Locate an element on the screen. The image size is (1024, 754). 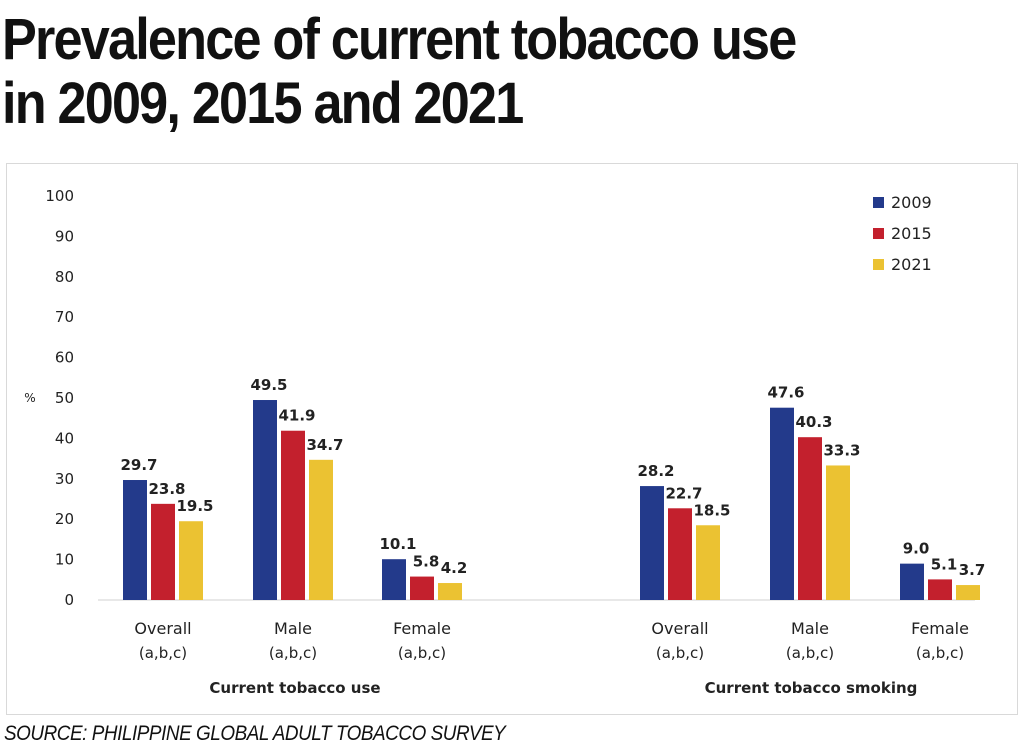
legend-label-2009: 2009 is located at coordinates (911, 202).